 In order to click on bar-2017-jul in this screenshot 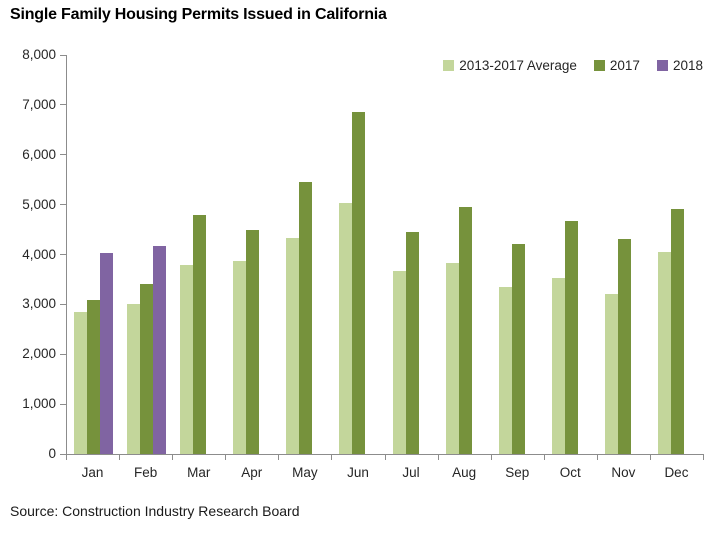, I will do `click(412, 342)`.